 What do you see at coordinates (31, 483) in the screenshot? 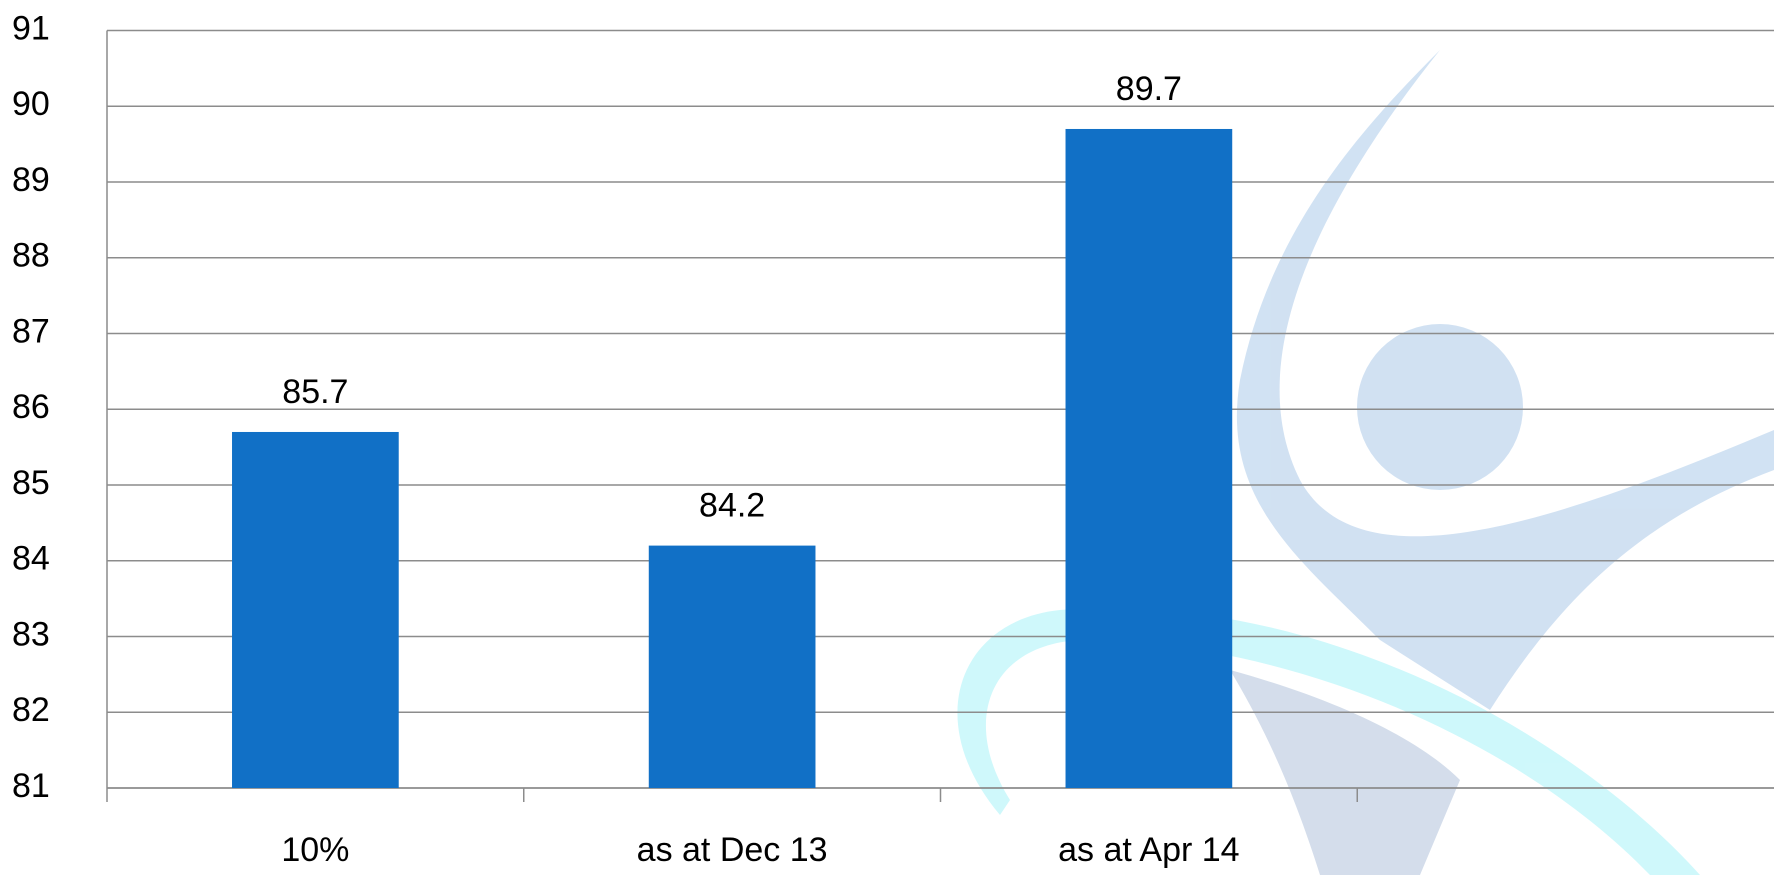
I see `y-tick-label: 85` at bounding box center [31, 483].